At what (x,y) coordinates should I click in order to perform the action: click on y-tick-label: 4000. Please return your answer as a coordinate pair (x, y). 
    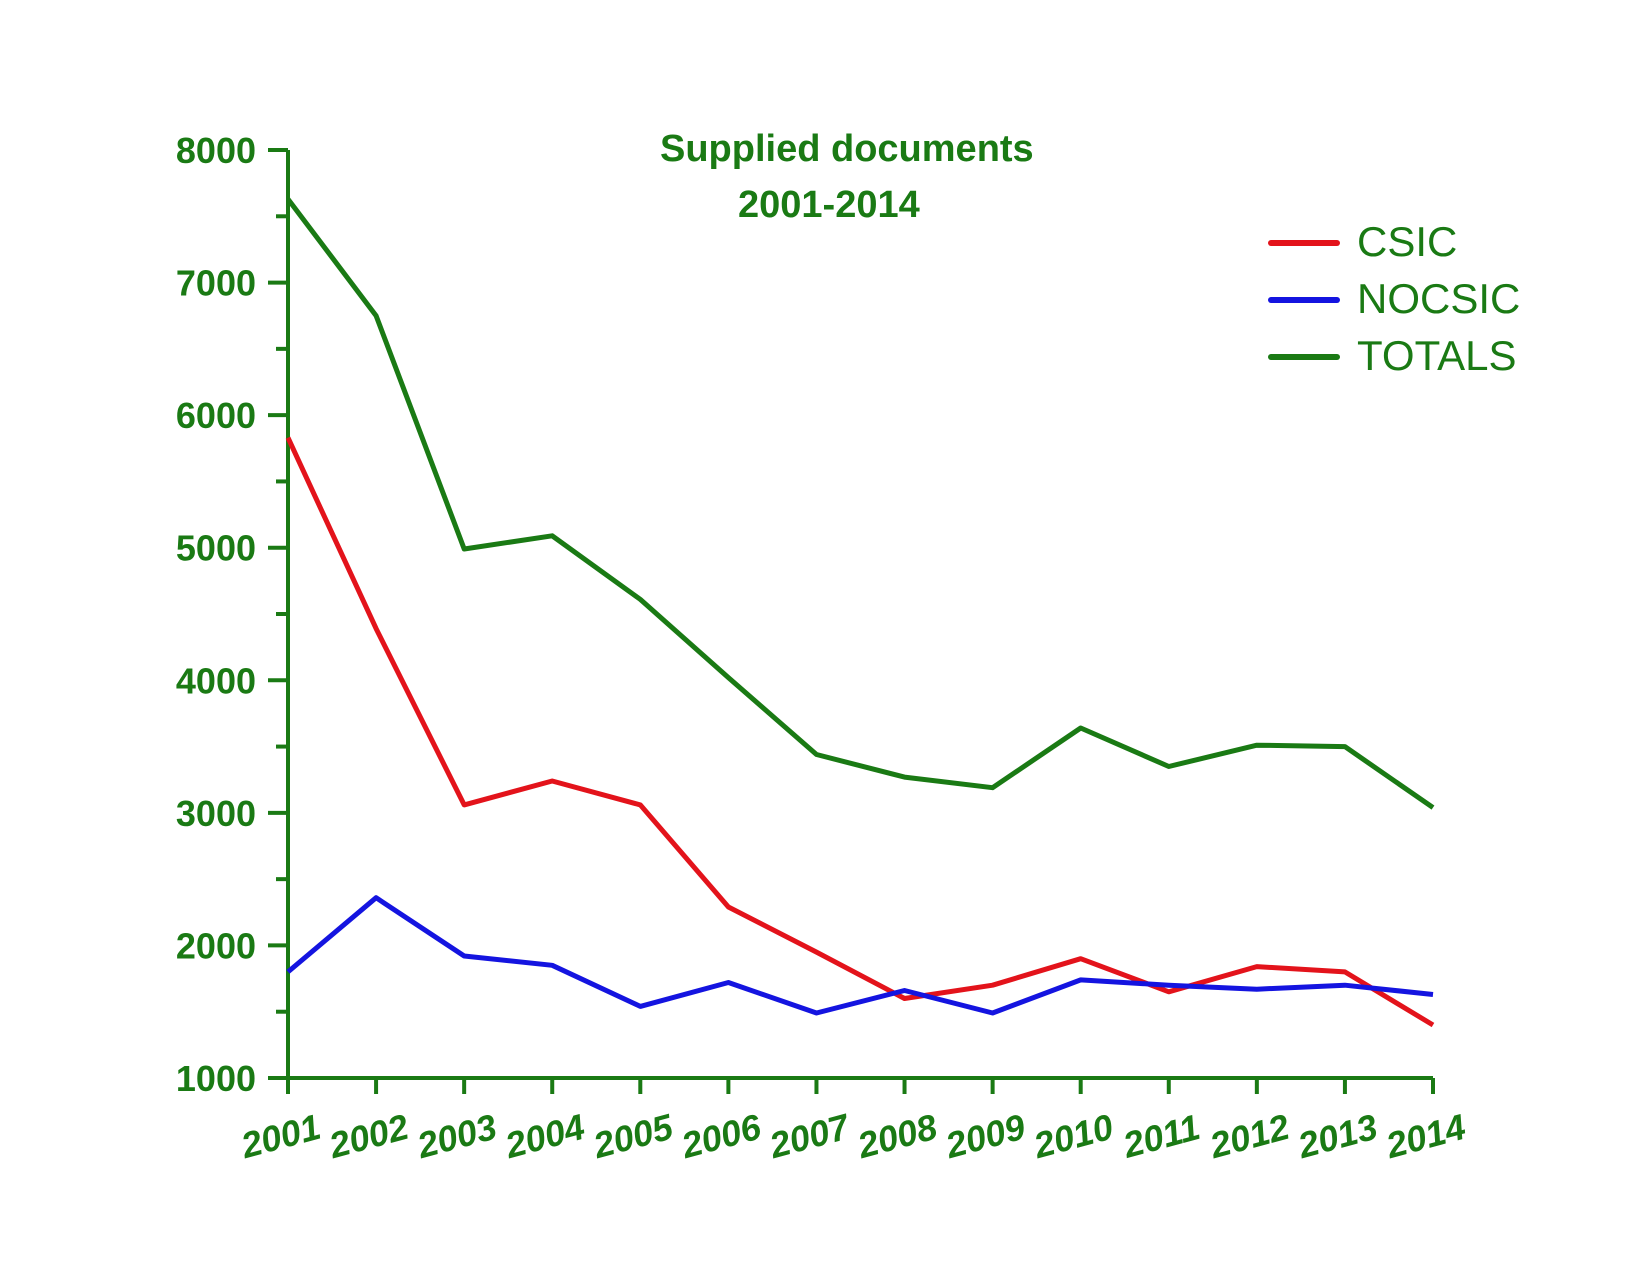
    Looking at the image, I should click on (216, 680).